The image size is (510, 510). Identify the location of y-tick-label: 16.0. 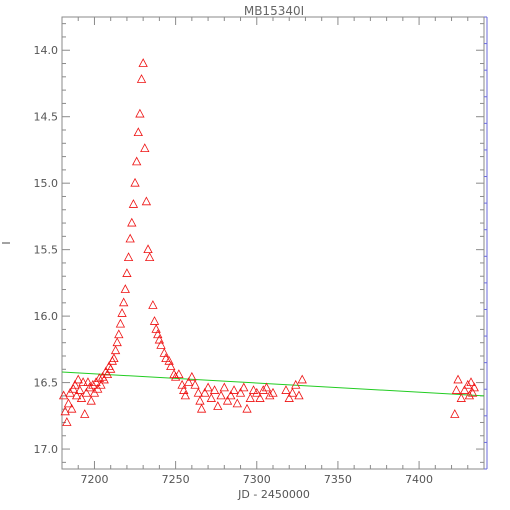
(46, 316).